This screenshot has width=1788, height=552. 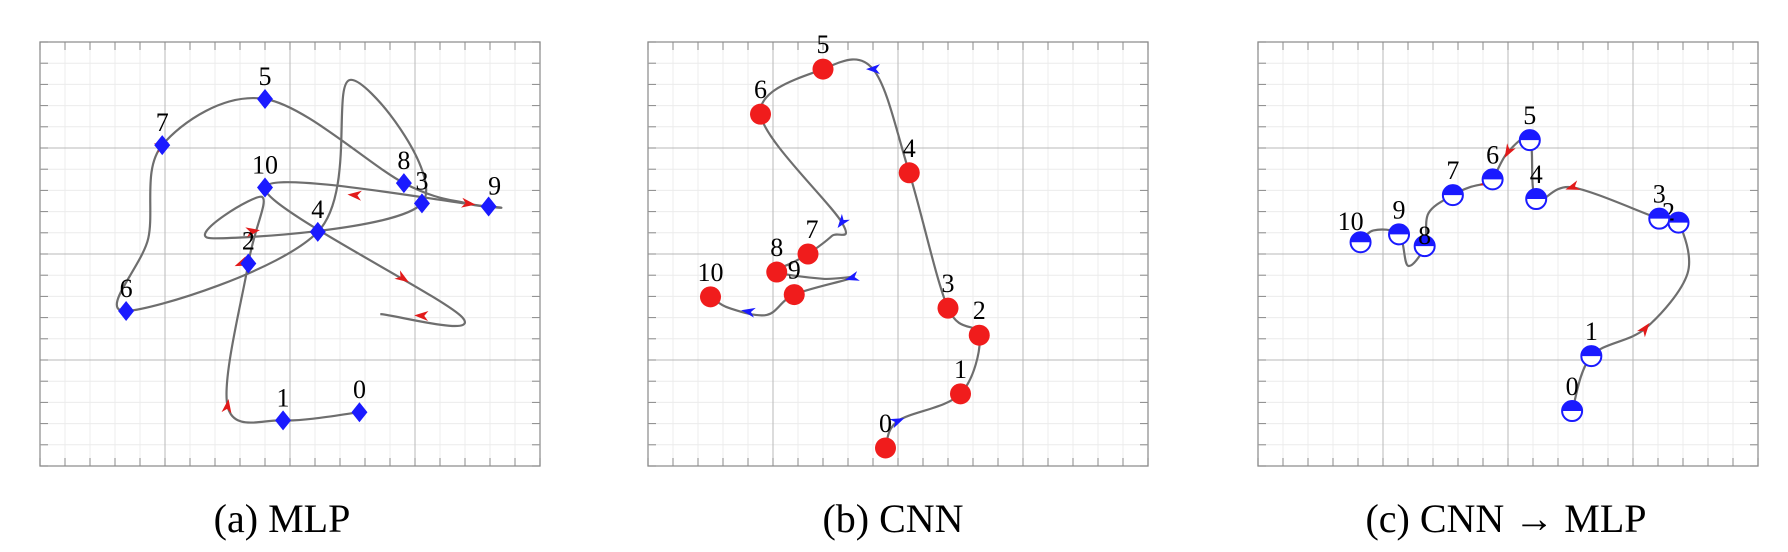 What do you see at coordinates (282, 518) in the screenshot?
I see `caption-a: (a) MLP` at bounding box center [282, 518].